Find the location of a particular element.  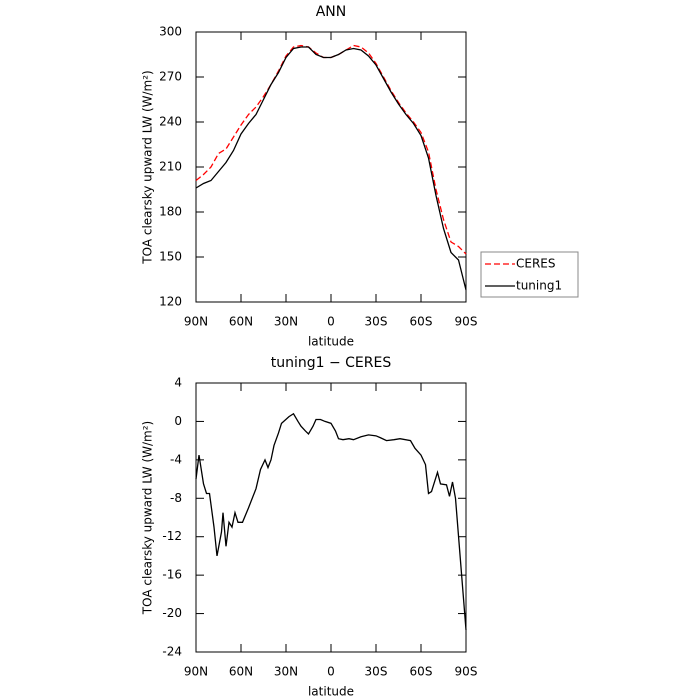

y-tick-label: 4 is located at coordinates (178, 383).